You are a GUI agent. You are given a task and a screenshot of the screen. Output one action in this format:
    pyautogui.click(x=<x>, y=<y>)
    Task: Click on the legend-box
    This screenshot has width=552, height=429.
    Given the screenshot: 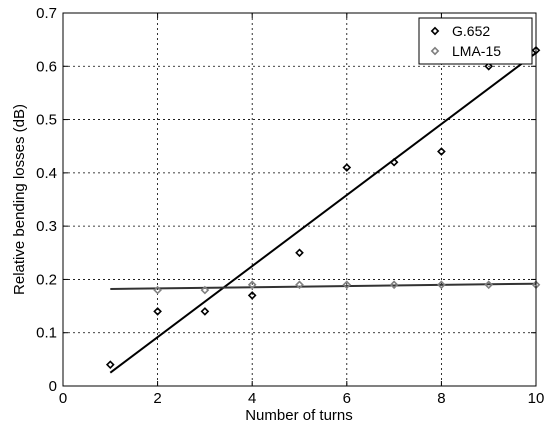 What is the action you would take?
    pyautogui.click(x=475, y=41)
    